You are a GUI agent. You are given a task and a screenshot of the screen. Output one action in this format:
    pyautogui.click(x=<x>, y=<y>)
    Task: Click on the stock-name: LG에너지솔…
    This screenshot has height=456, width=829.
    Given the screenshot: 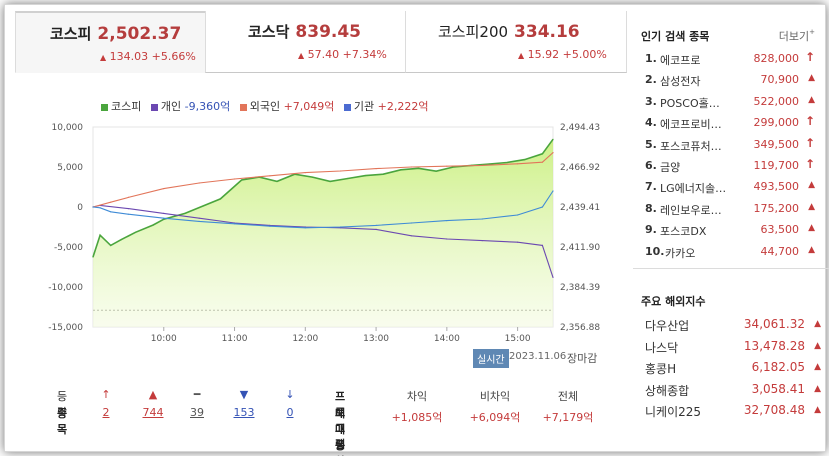 What is the action you would take?
    pyautogui.click(x=693, y=189)
    